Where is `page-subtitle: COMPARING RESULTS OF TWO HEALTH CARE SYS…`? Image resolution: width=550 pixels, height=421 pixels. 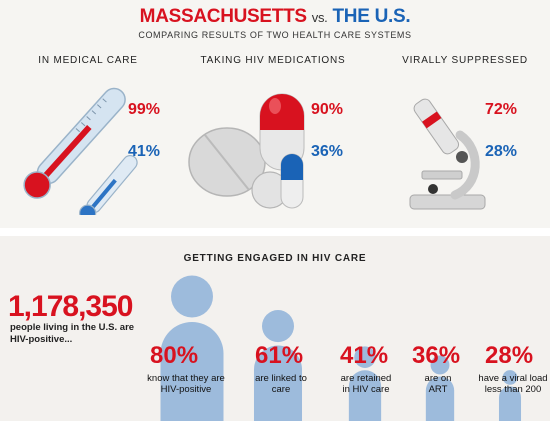 page-subtitle: COMPARING RESULTS OF TWO HEALTH CARE SYS… is located at coordinates (275, 35).